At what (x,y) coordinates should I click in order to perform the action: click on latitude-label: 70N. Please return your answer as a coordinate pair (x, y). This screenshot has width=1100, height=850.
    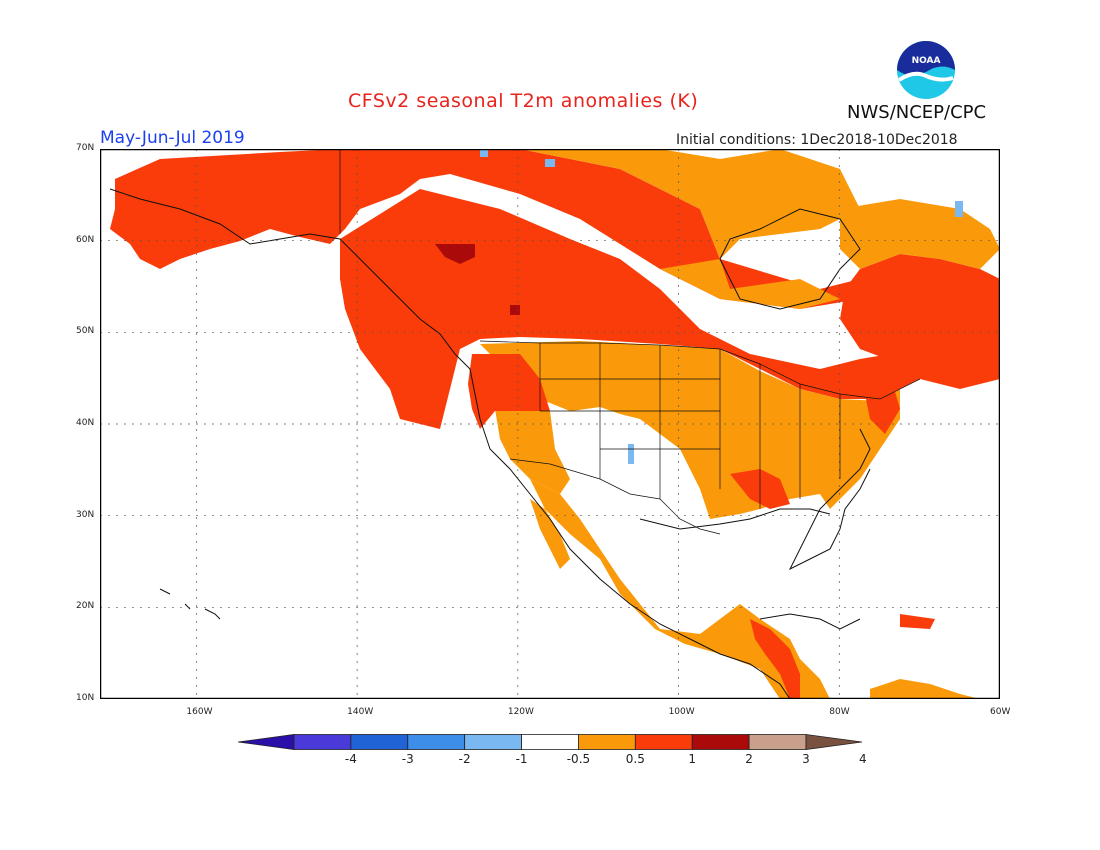
    Looking at the image, I should click on (85, 148).